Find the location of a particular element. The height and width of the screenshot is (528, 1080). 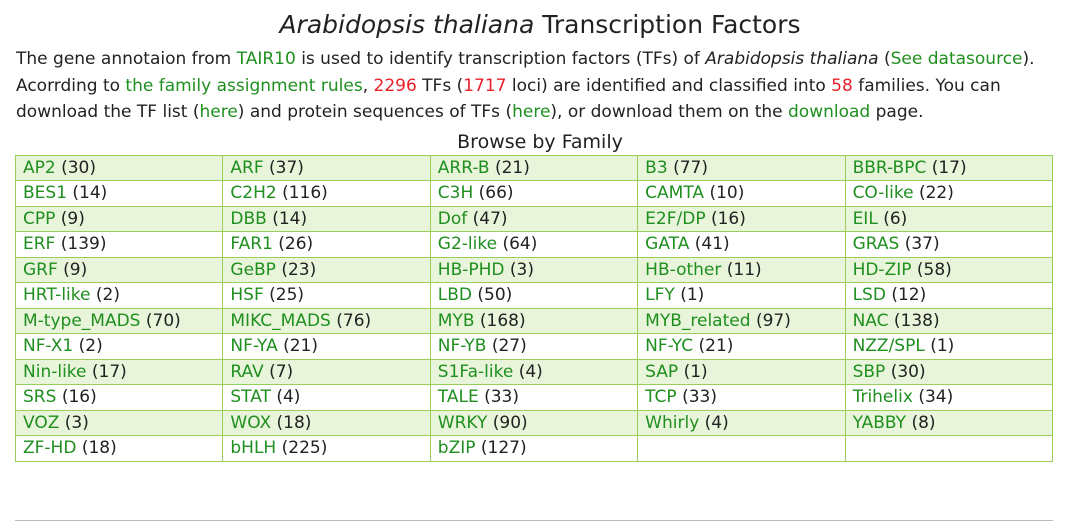

family-link: FAR1 is located at coordinates (251, 244).